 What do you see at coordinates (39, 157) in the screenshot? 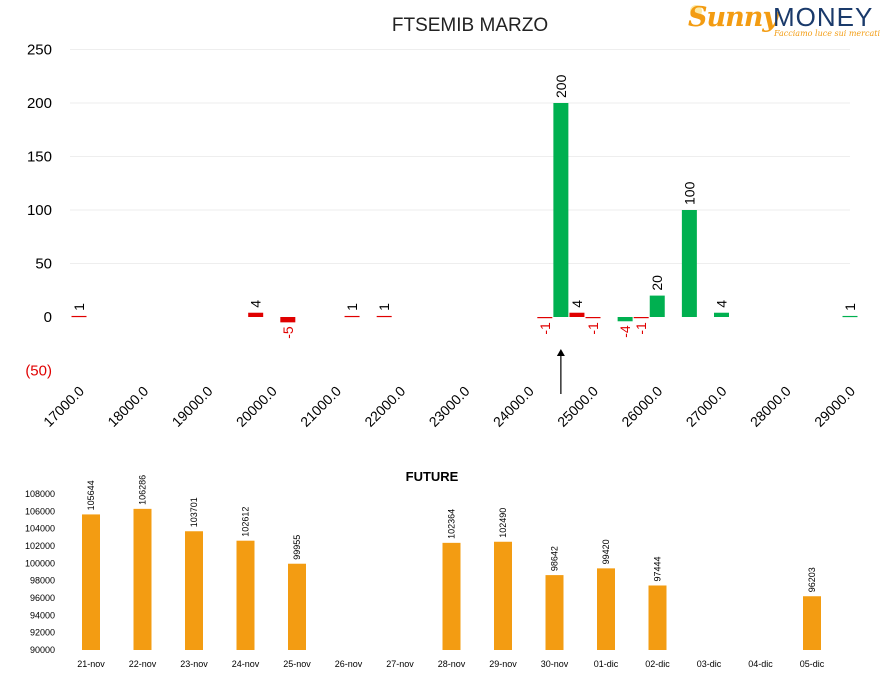
I see `y-tick-label: 150` at bounding box center [39, 157].